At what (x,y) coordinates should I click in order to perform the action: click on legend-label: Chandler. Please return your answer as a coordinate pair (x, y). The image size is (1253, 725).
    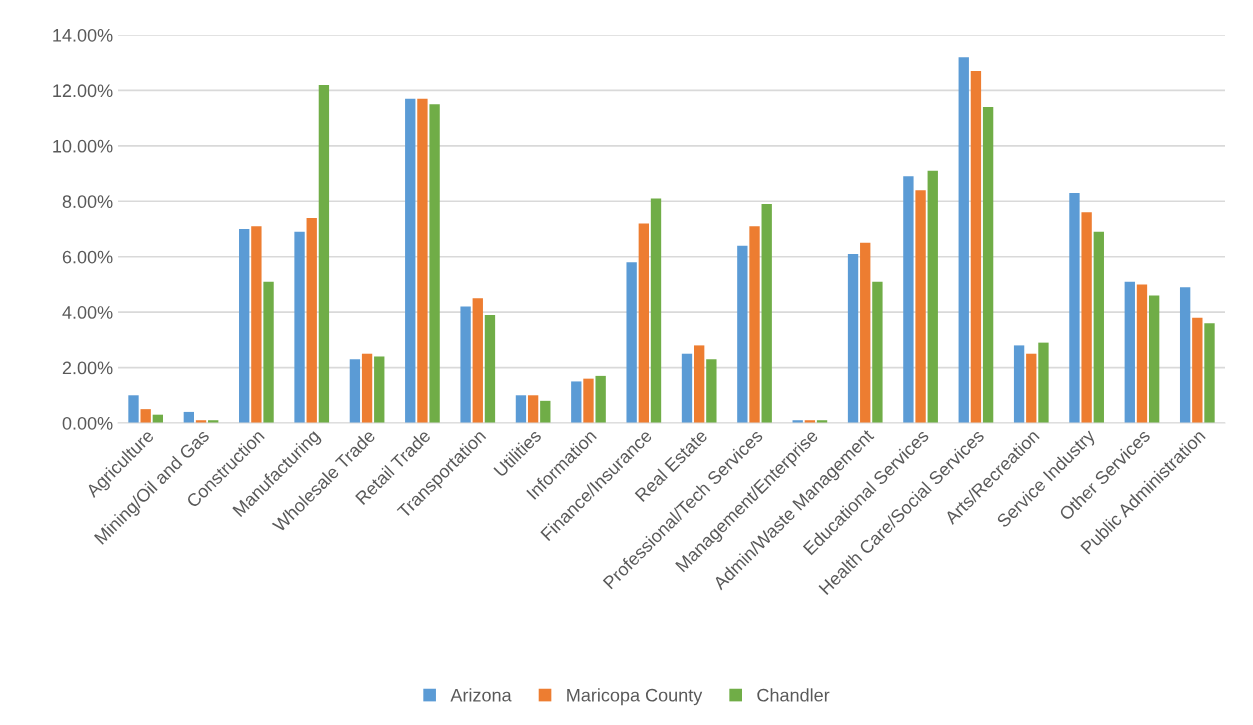
    Looking at the image, I should click on (793, 695).